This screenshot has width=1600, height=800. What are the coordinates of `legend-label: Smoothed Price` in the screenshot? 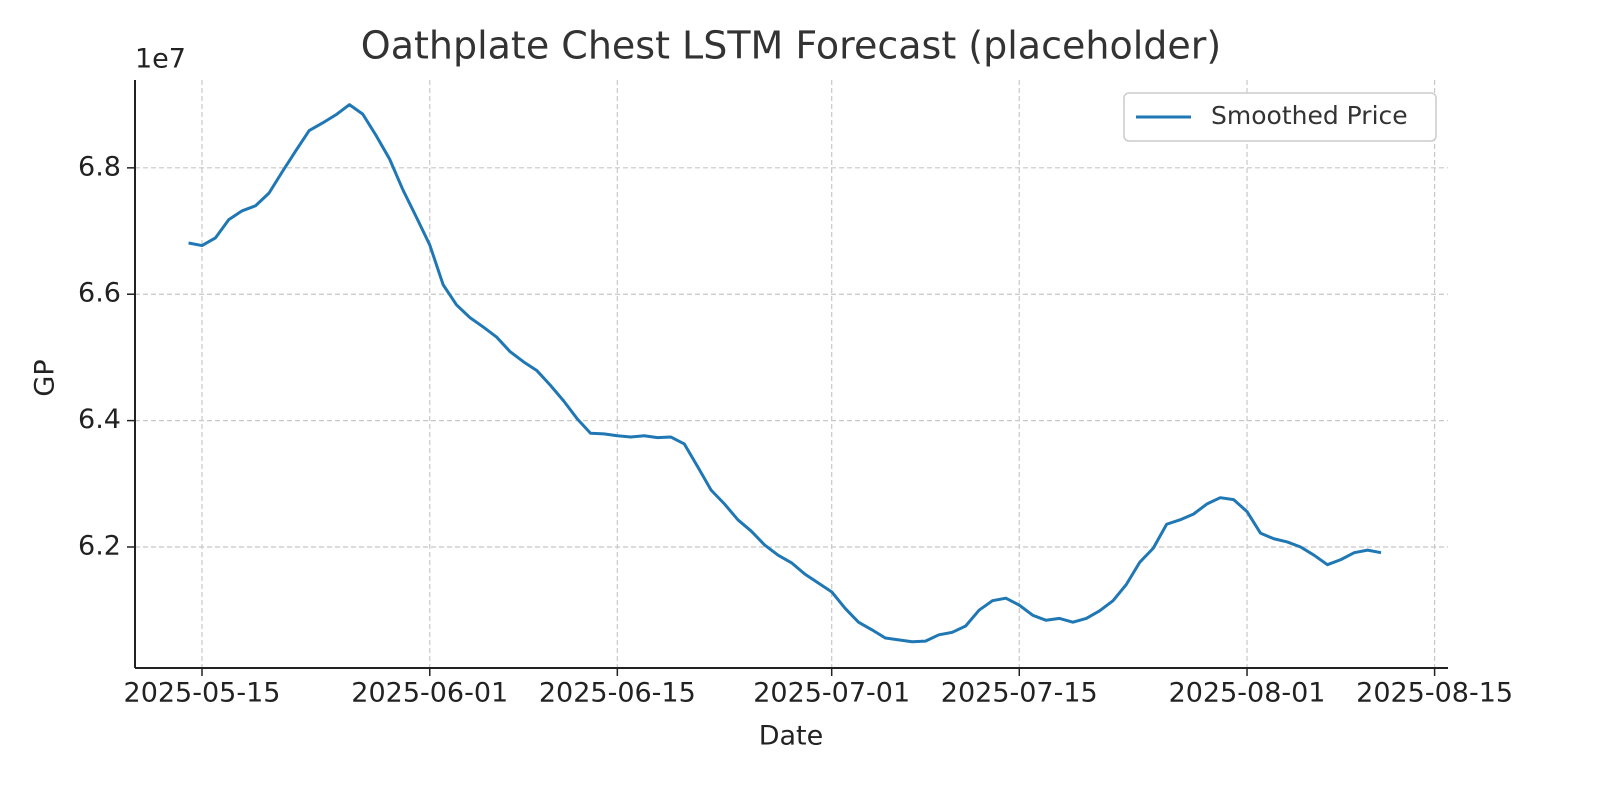 It's located at (1309, 115).